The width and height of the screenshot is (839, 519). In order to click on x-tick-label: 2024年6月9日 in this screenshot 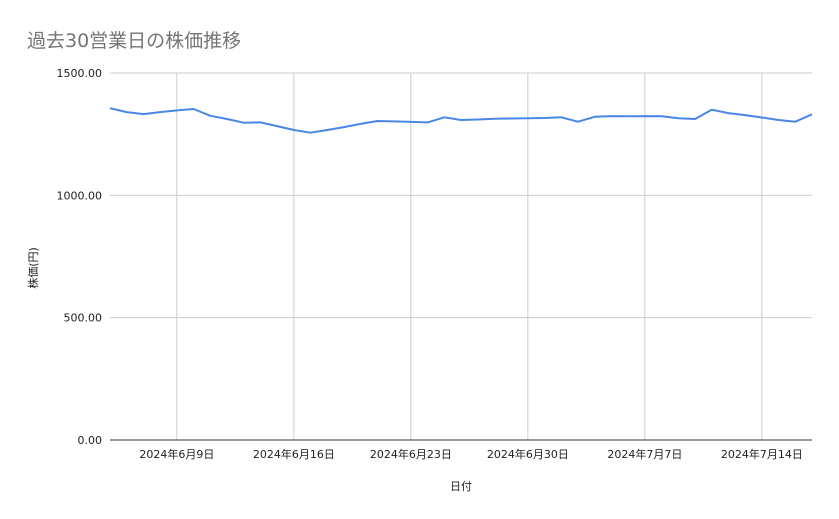, I will do `click(176, 454)`.